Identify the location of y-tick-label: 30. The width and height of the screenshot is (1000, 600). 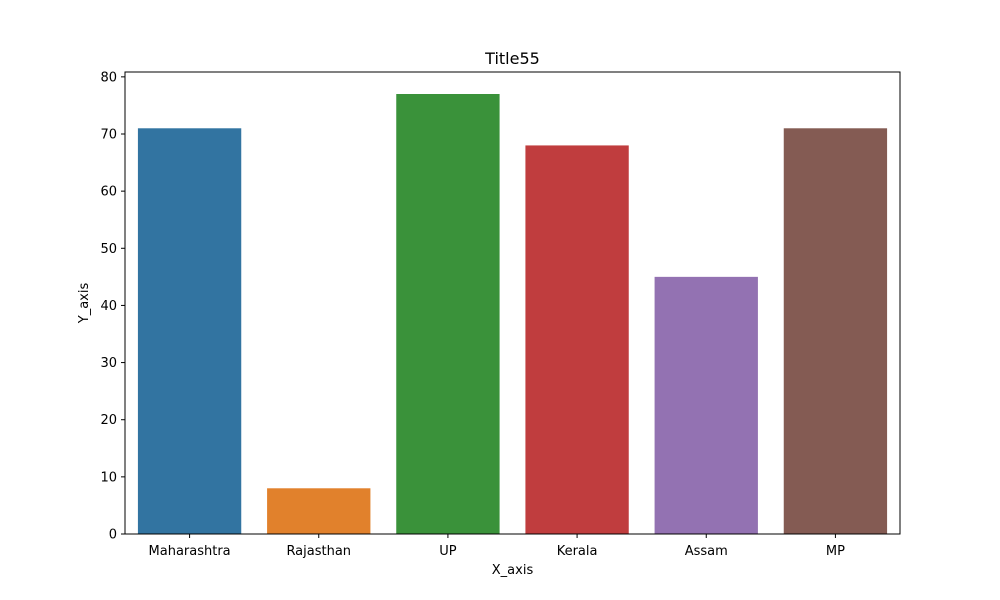
(108, 363).